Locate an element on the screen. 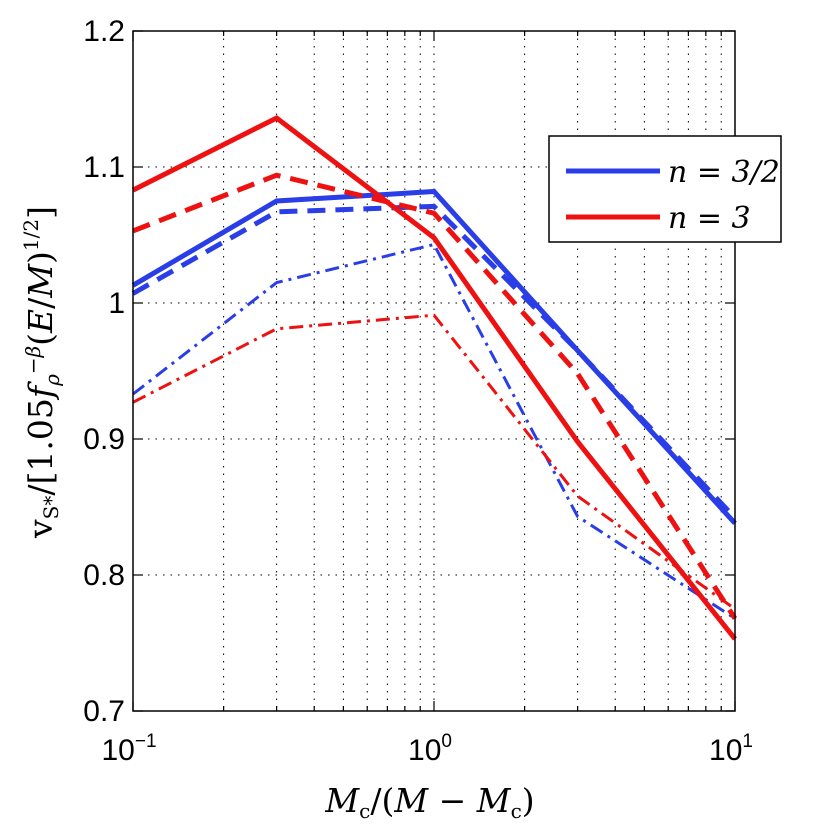  y-tick-label: 0.8 is located at coordinates (104, 575).